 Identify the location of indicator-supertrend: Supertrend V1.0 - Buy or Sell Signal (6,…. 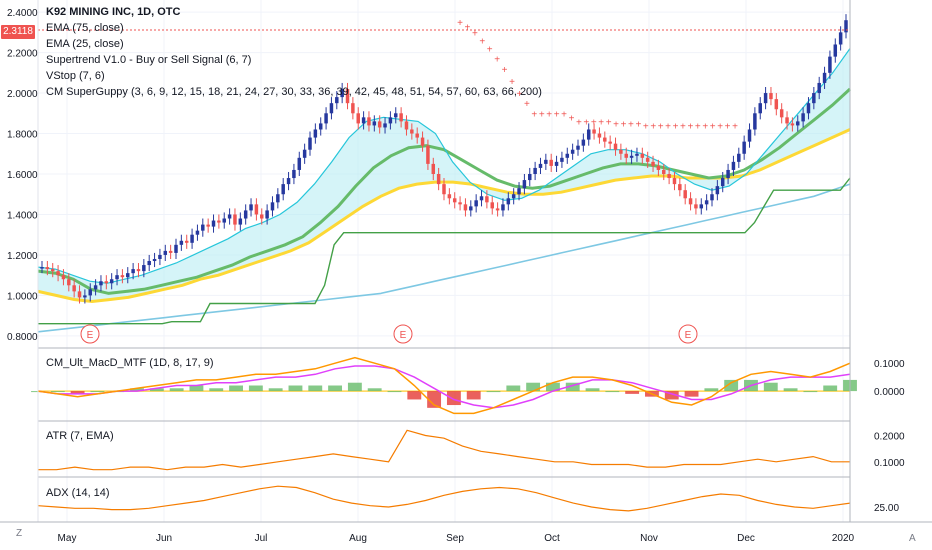
(149, 60).